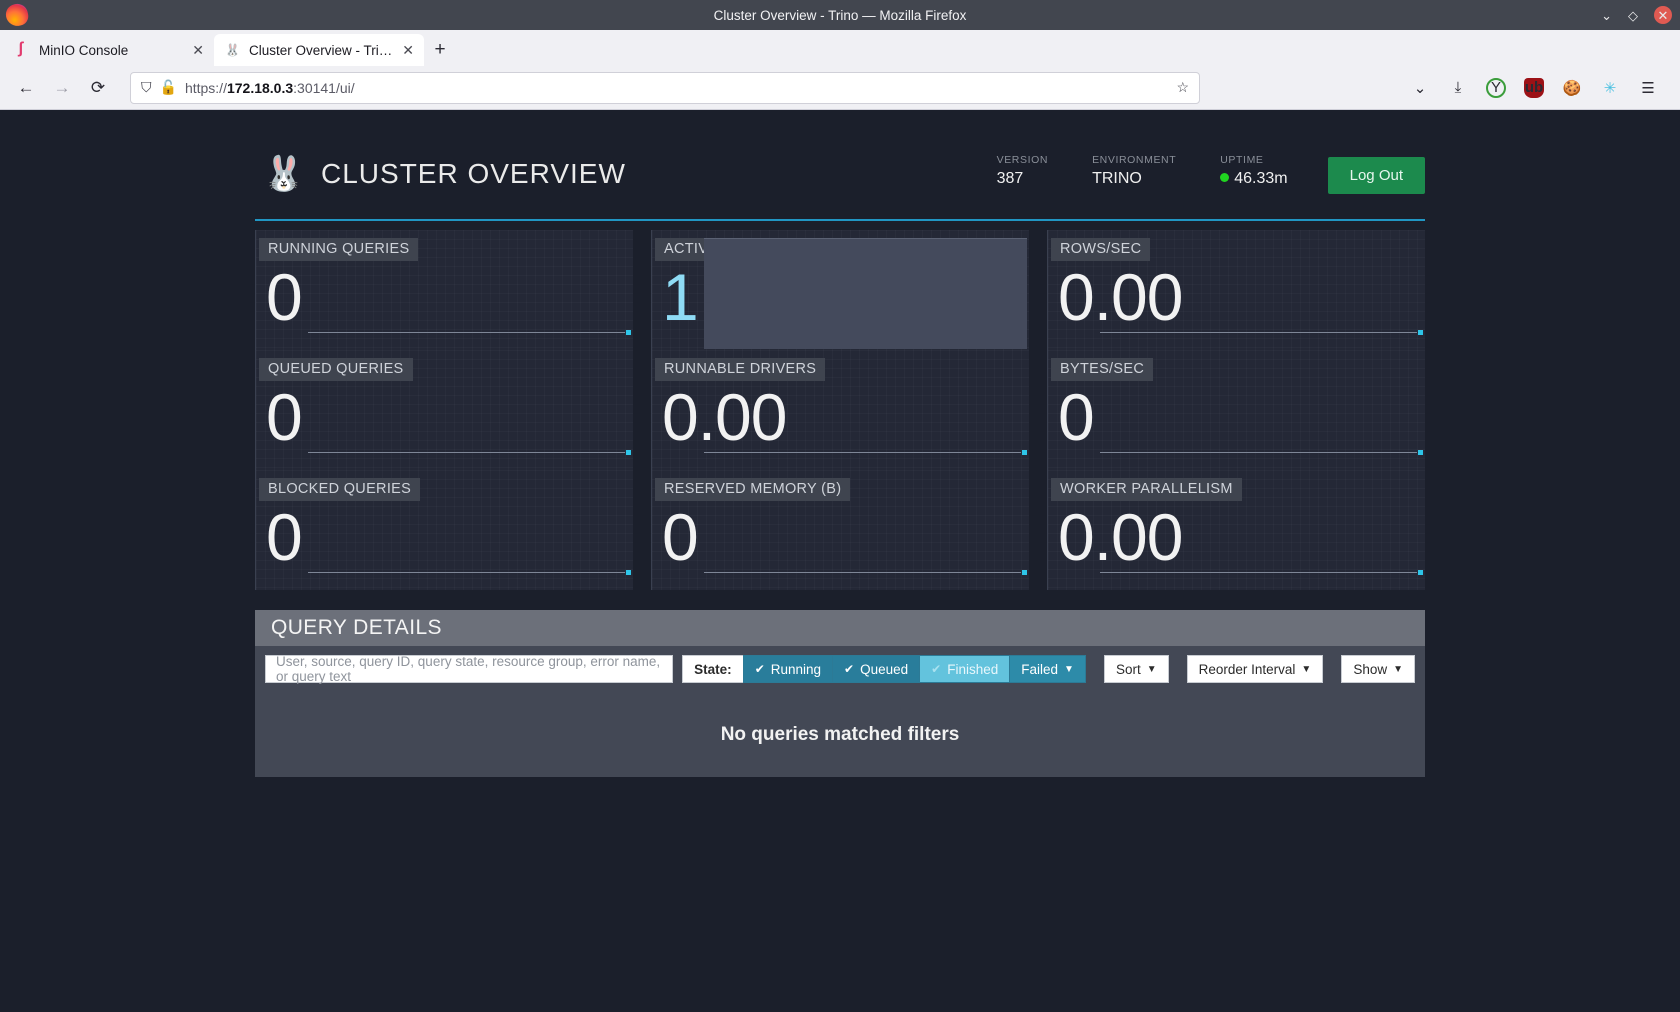 The width and height of the screenshot is (1680, 1012). Describe the element at coordinates (1128, 669) in the screenshot. I see `sort-button-label: Sort` at that location.